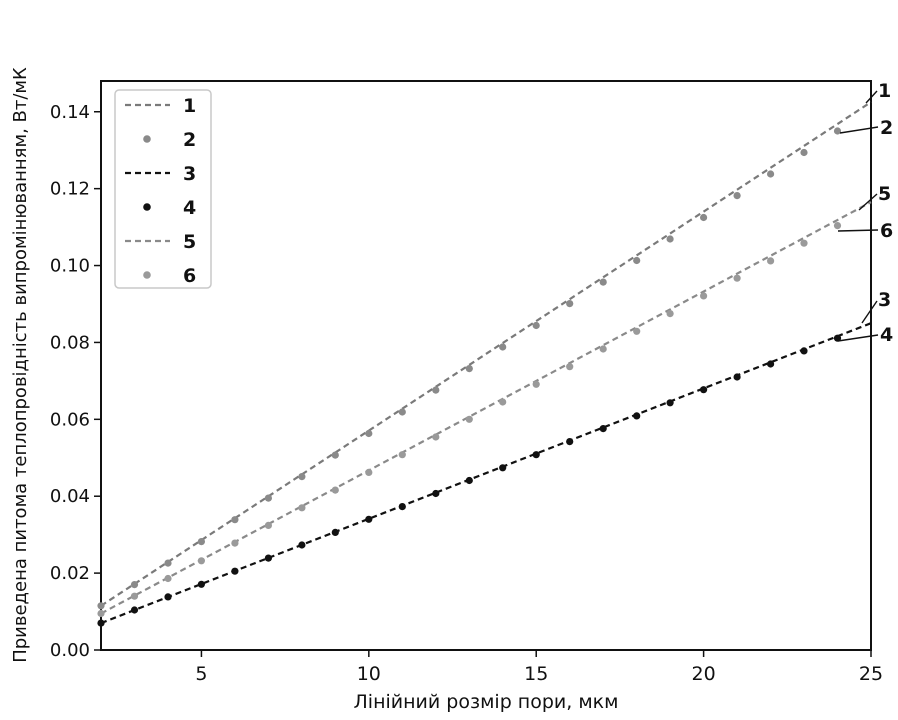  What do you see at coordinates (369, 674) in the screenshot?
I see `x-tick-label: 10` at bounding box center [369, 674].